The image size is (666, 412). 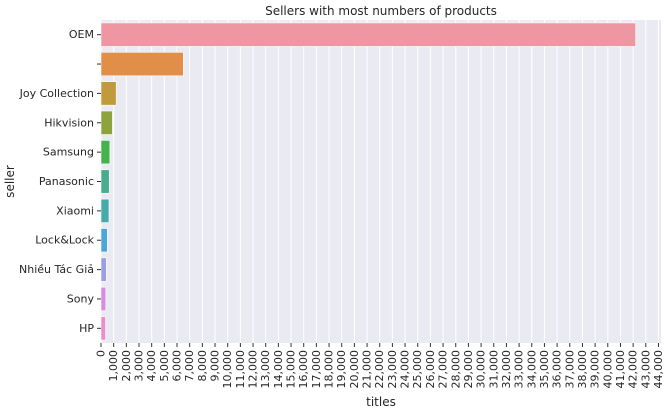 I want to click on x-tick-label: 32,000, so click(x=506, y=369).